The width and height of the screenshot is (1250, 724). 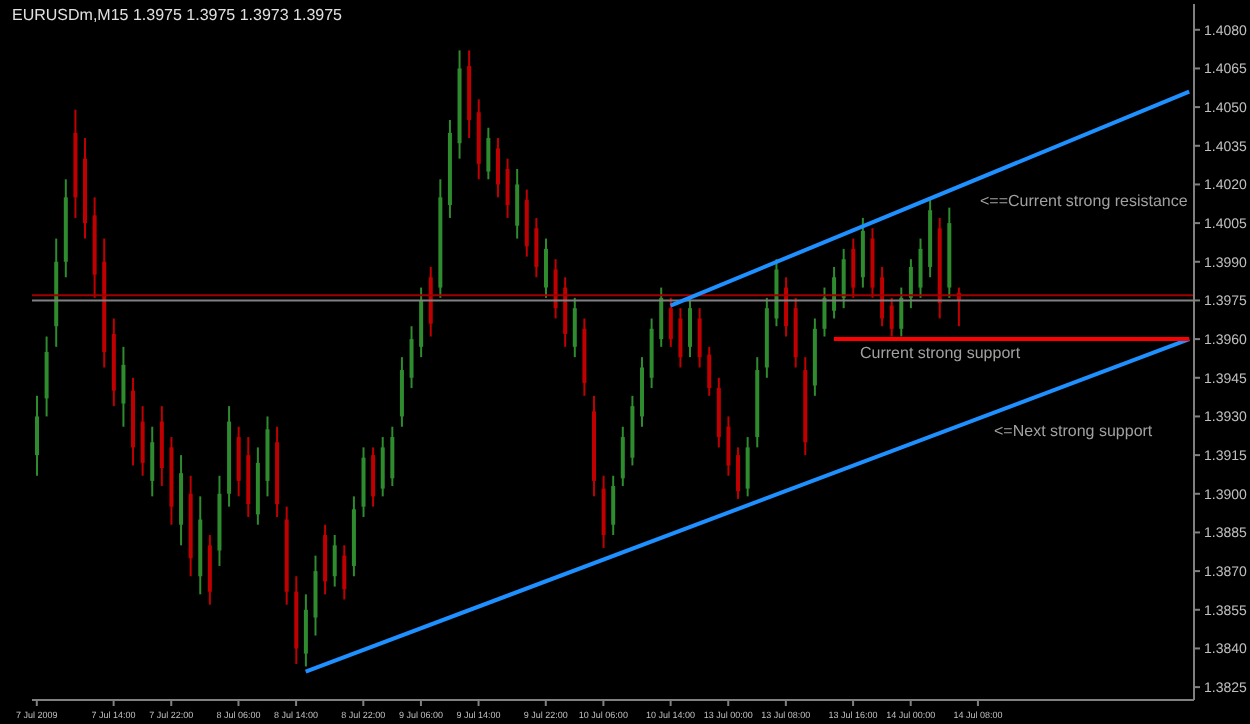 I want to click on annotation: <=Next strong support, so click(x=1073, y=431).